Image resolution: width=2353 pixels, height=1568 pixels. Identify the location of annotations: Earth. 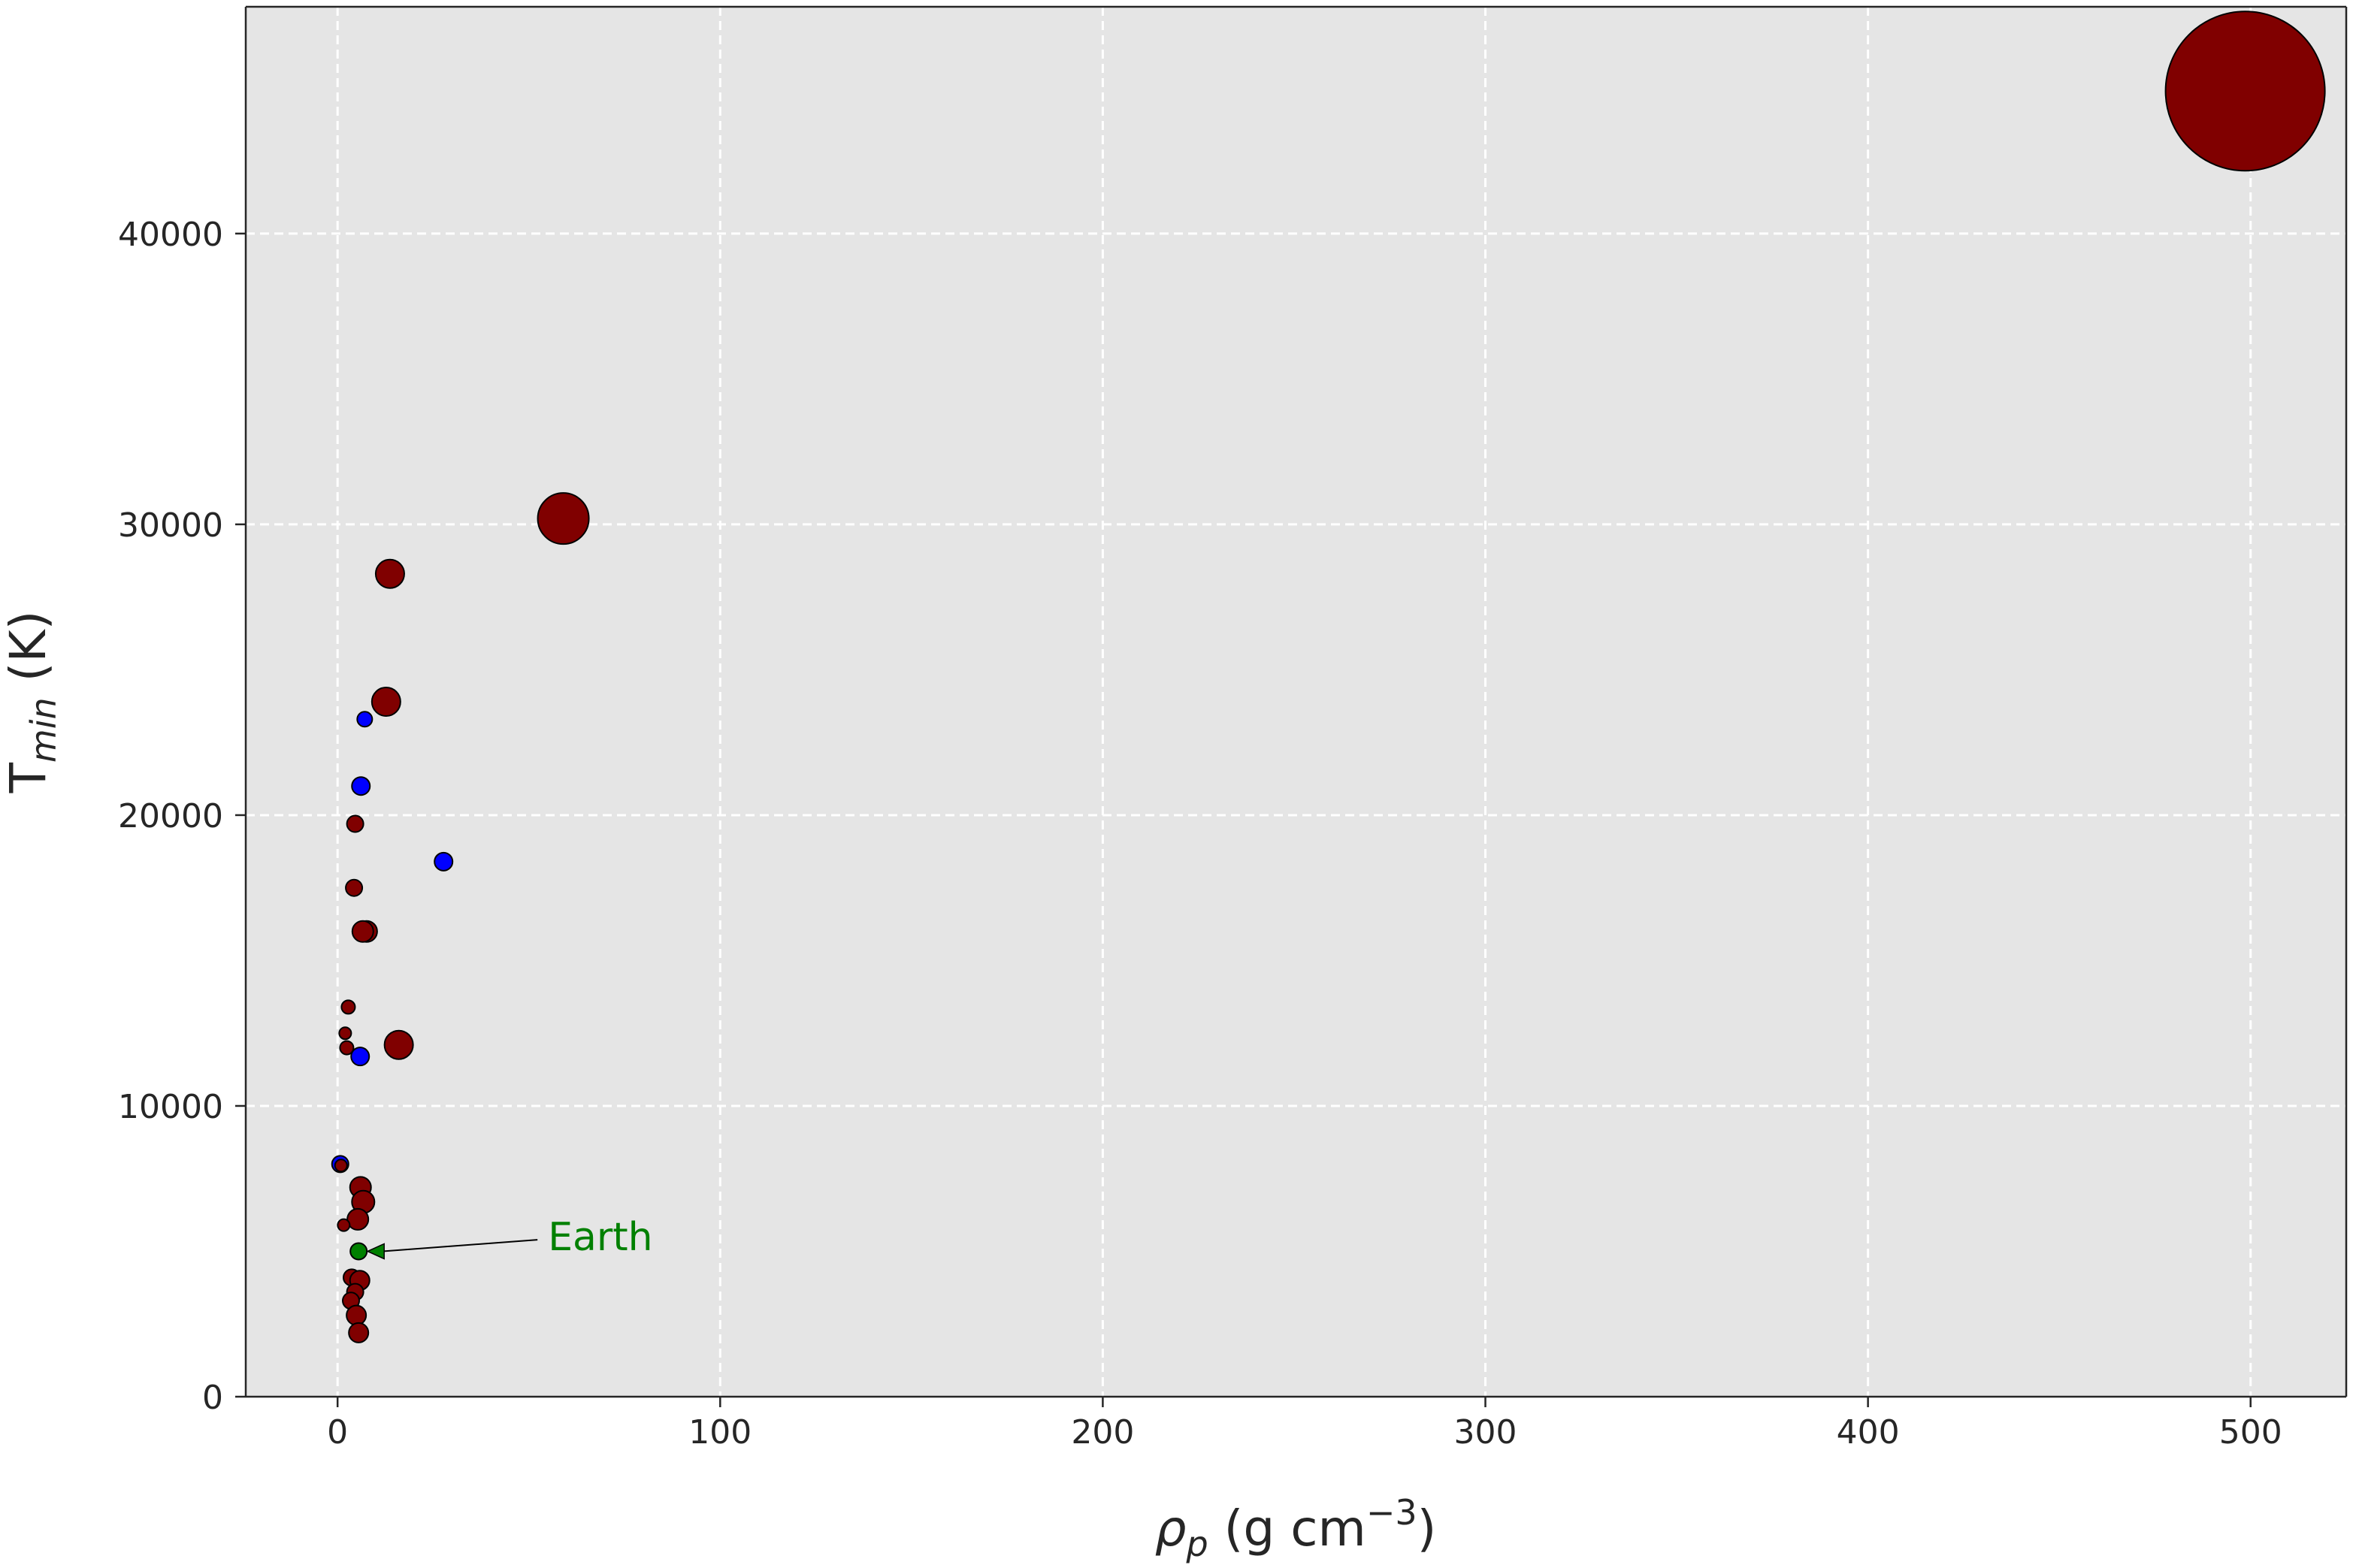
(509, 1237).